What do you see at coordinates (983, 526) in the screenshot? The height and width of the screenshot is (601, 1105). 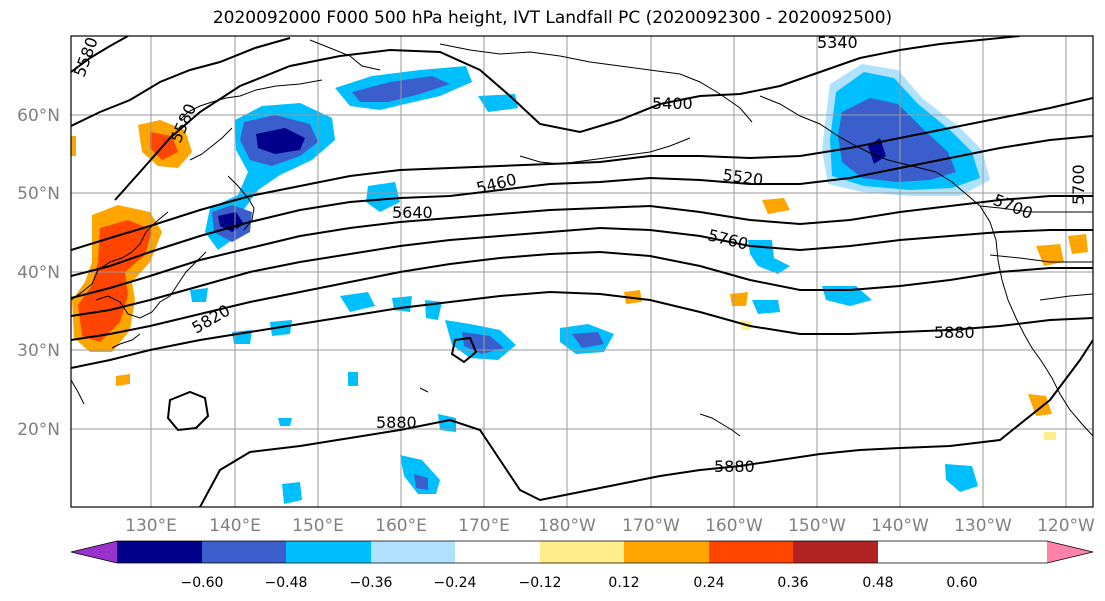 I see `lon-label-130W: 130°W` at bounding box center [983, 526].